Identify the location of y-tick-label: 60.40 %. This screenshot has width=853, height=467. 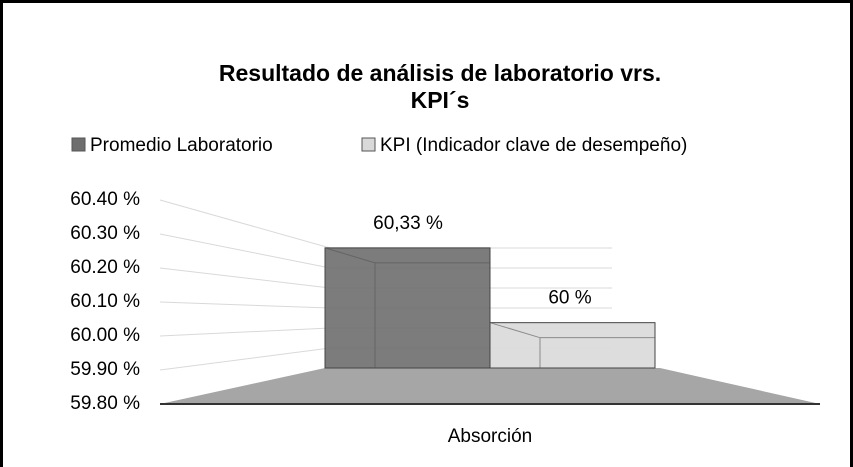
(105, 199).